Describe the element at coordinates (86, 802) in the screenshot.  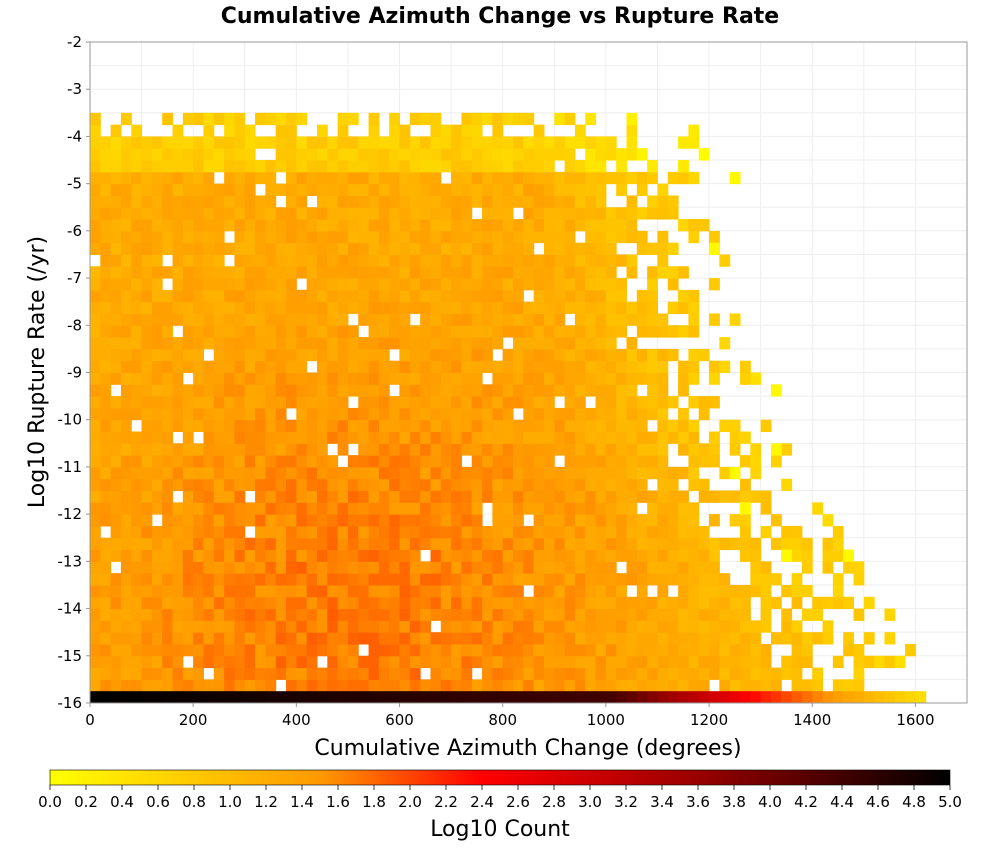
I see `colorbar-tick-label: 0.2` at that location.